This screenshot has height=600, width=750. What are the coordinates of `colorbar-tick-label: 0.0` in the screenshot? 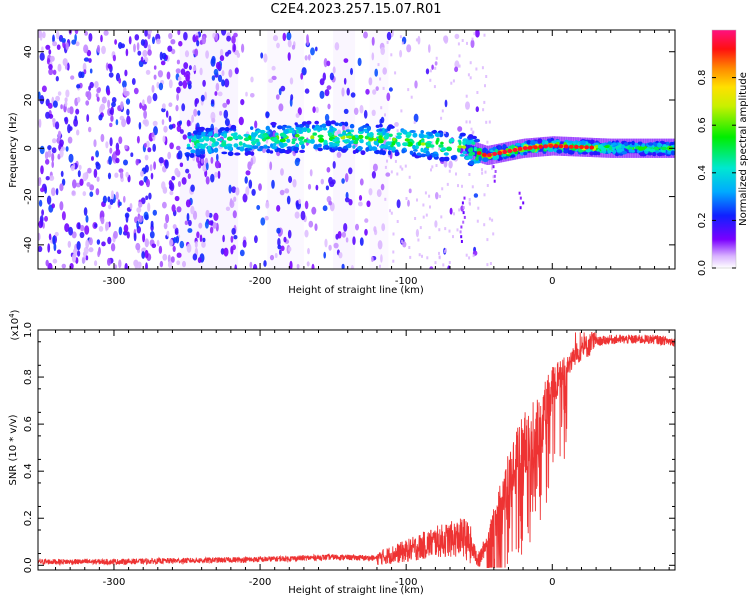 It's located at (702, 268).